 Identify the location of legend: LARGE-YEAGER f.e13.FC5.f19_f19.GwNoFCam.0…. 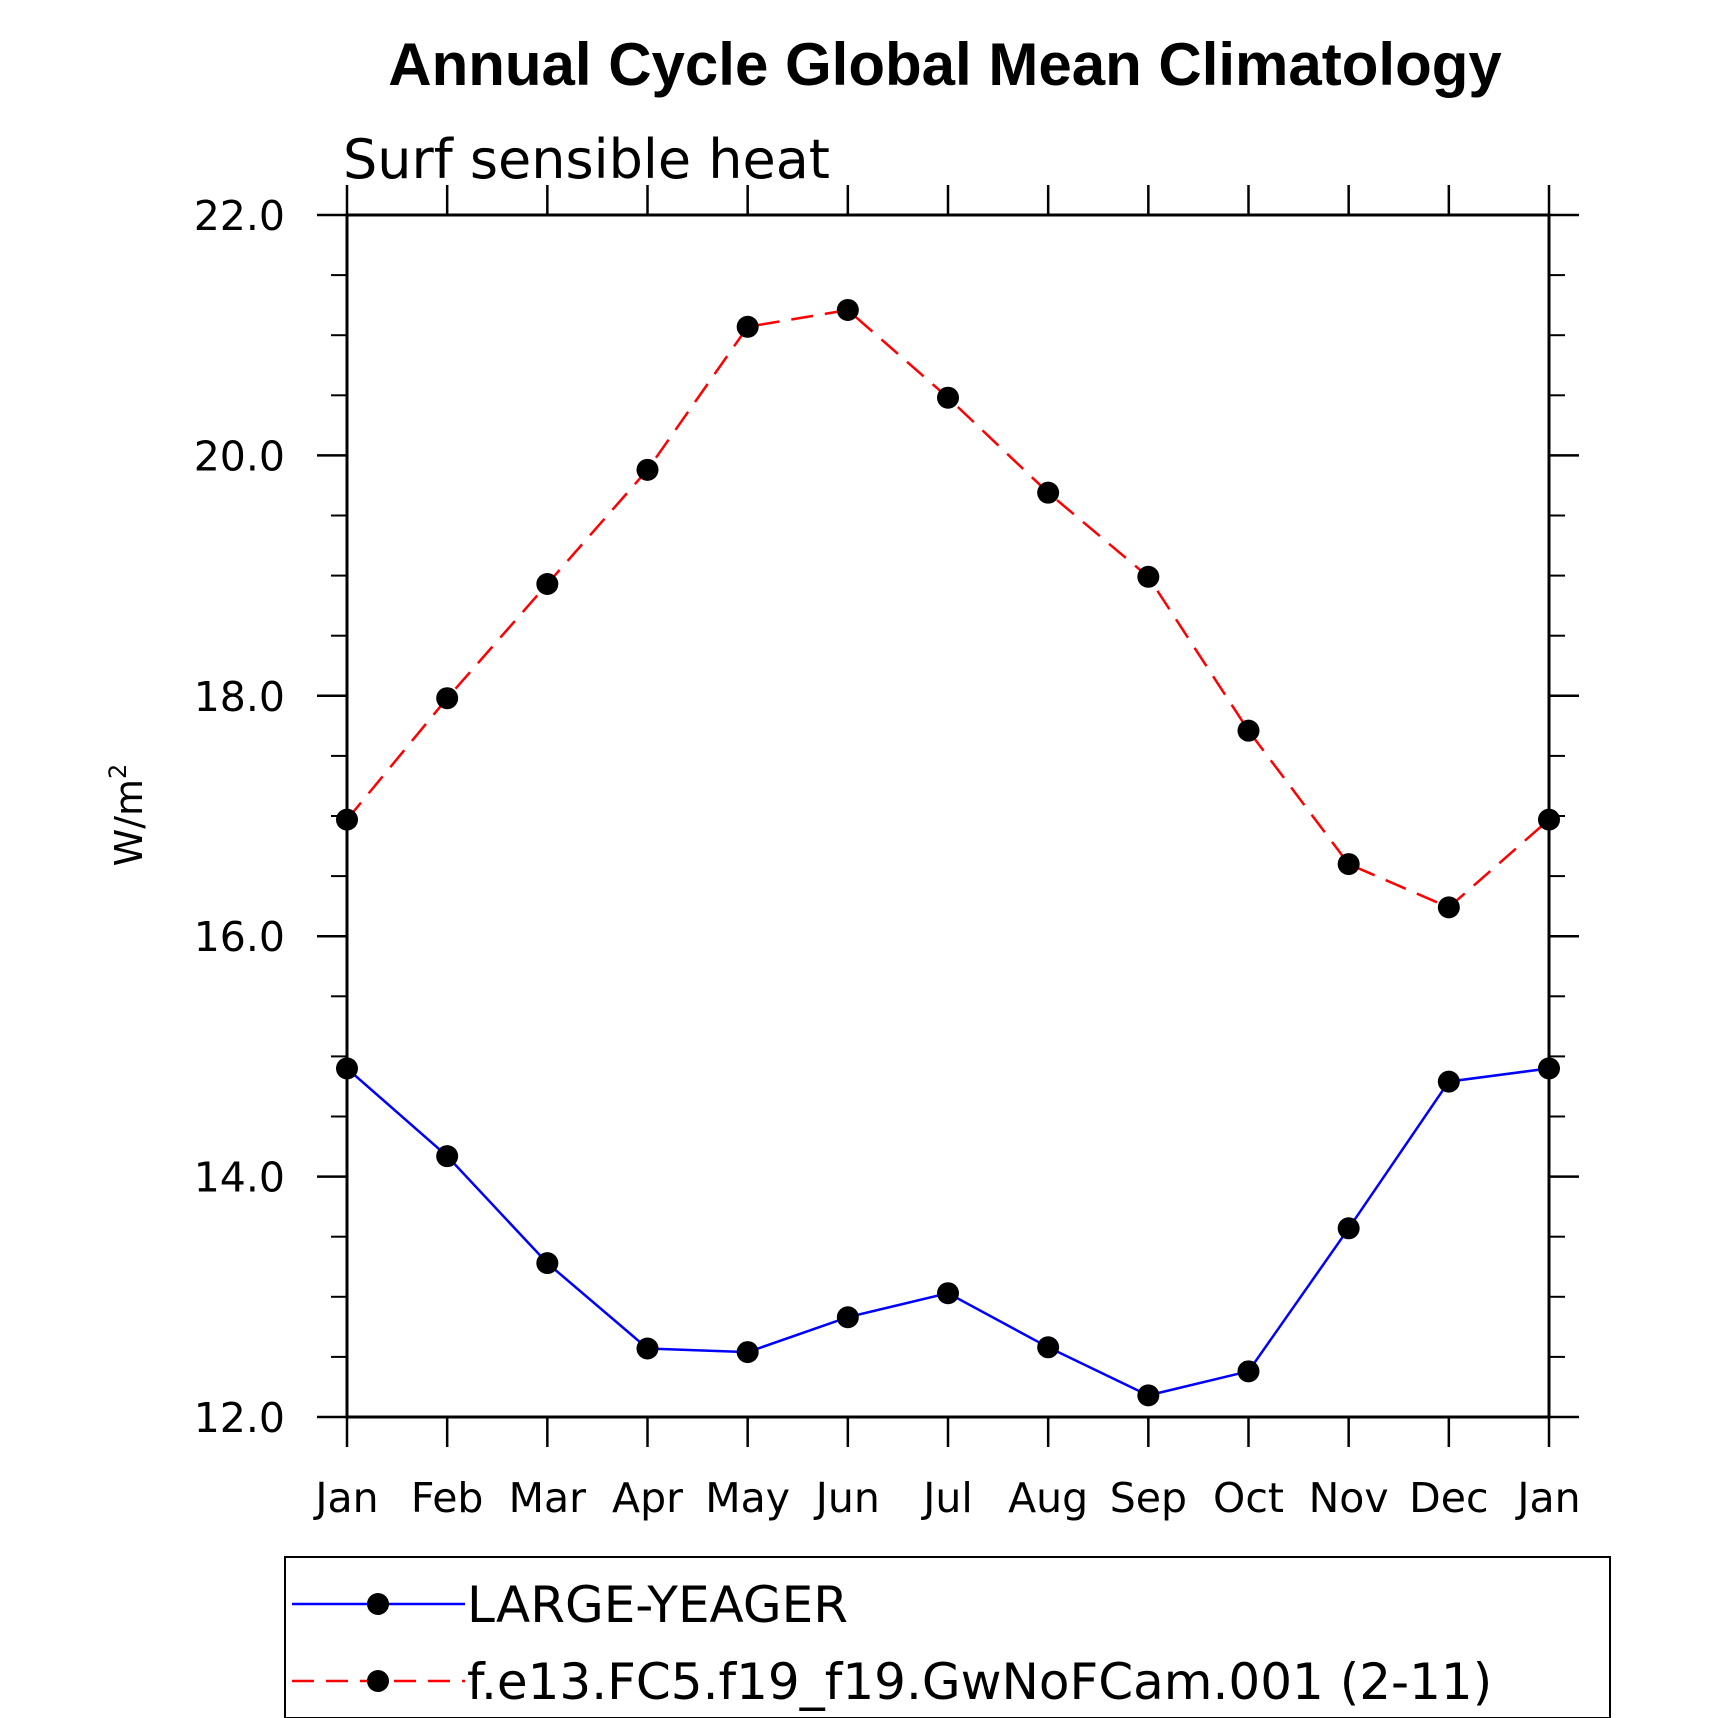
(947, 1637).